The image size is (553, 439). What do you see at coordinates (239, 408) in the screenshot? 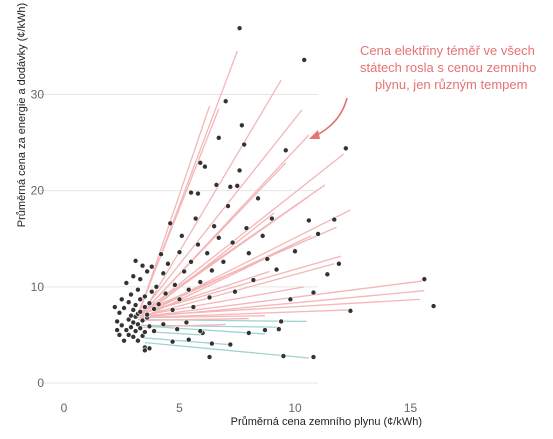
I see `x-axis-ticks: 0 5 10 15` at bounding box center [239, 408].